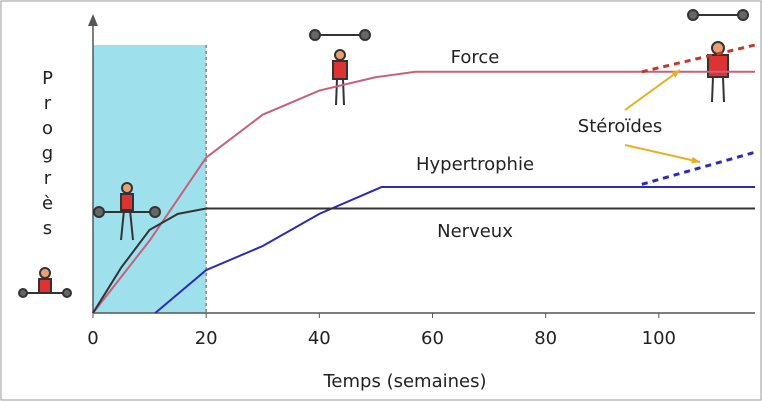  I want to click on y-axis-arrow, so click(93, 20).